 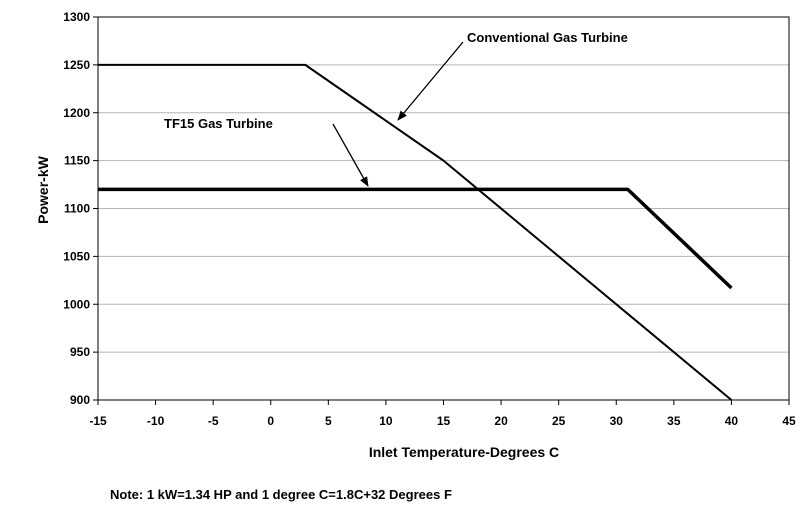 I want to click on y-axis-ticks: 900 950 1000 1050 1100 1150 1200 1250 1300, so click(x=80, y=208).